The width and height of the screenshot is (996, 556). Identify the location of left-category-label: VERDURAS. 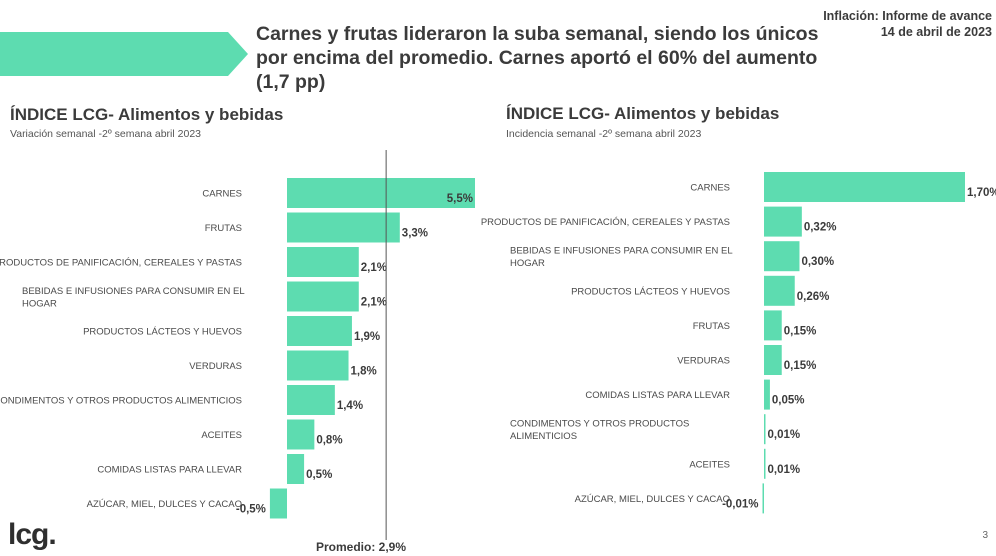
(215, 366).